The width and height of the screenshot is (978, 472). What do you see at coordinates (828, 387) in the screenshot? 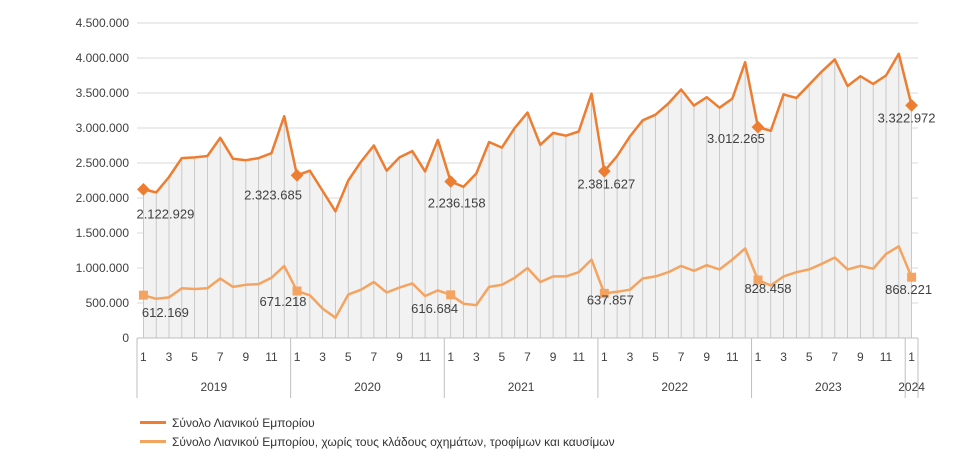
I see `x-year-label: 2023` at bounding box center [828, 387].